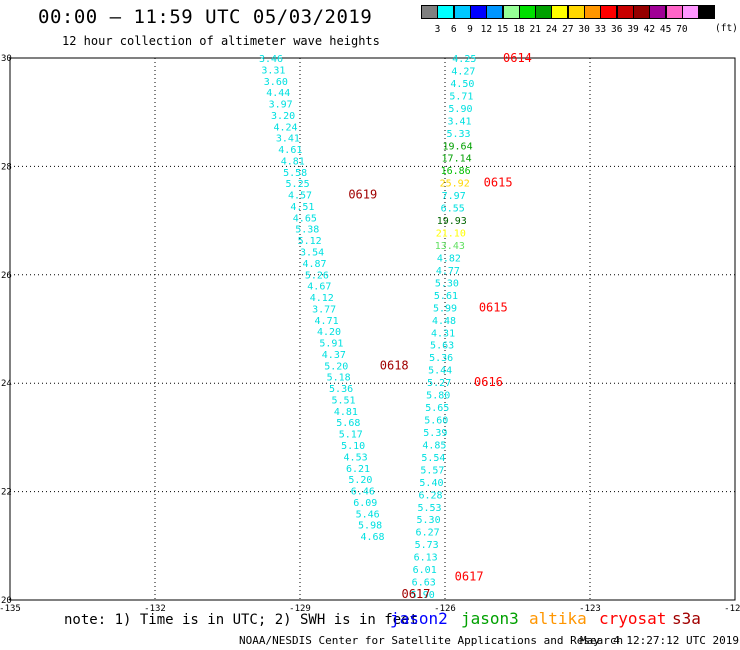 Image resolution: width=740 pixels, height=650 pixels. Describe the element at coordinates (372, 537) in the screenshot. I see `data-label-s3a: 4.68` at that location.